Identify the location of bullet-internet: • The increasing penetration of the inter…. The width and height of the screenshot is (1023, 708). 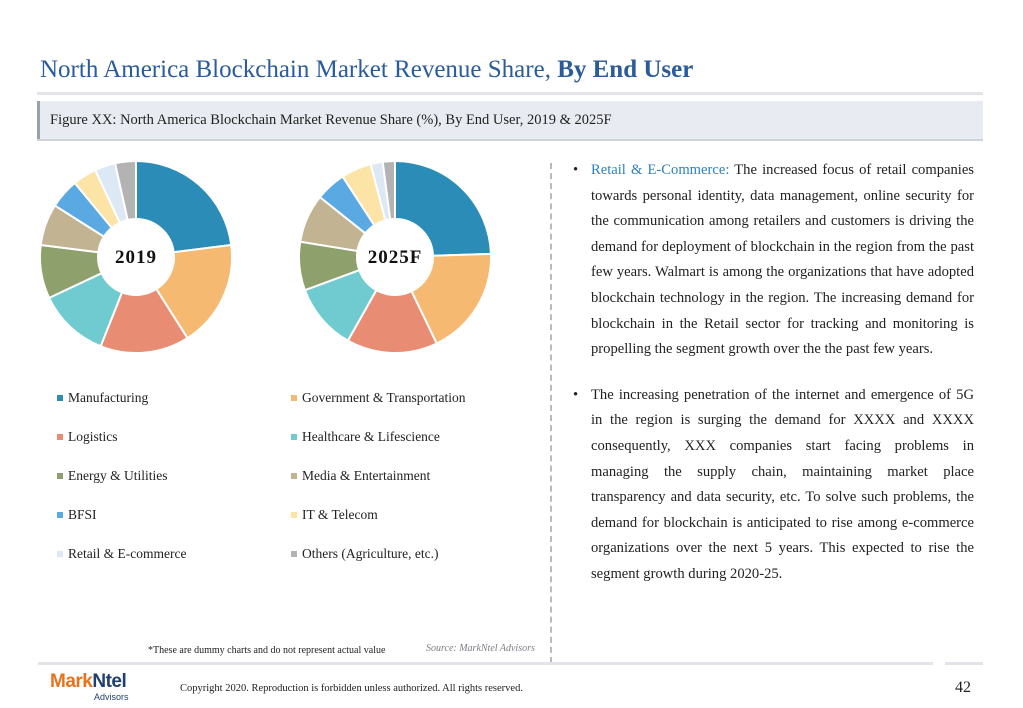
(773, 485).